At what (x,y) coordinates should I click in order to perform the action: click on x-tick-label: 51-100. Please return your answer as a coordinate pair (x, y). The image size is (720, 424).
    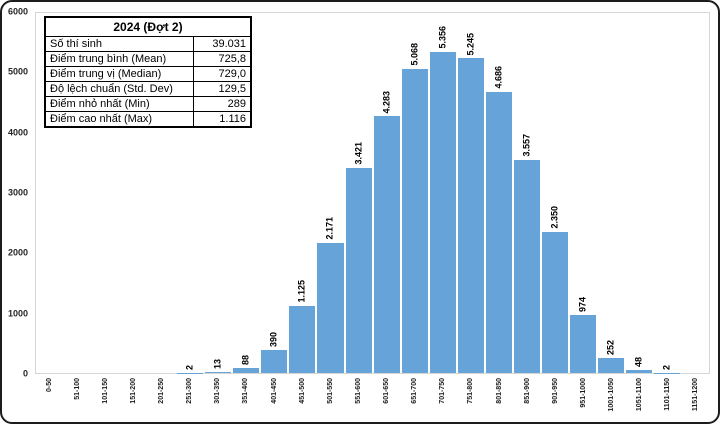
    Looking at the image, I should click on (77, 389).